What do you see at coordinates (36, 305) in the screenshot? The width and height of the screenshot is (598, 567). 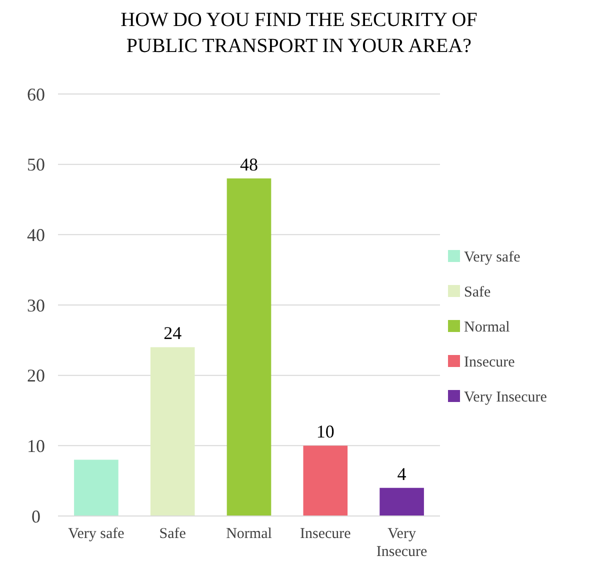 I see `y-tick-label: 30` at bounding box center [36, 305].